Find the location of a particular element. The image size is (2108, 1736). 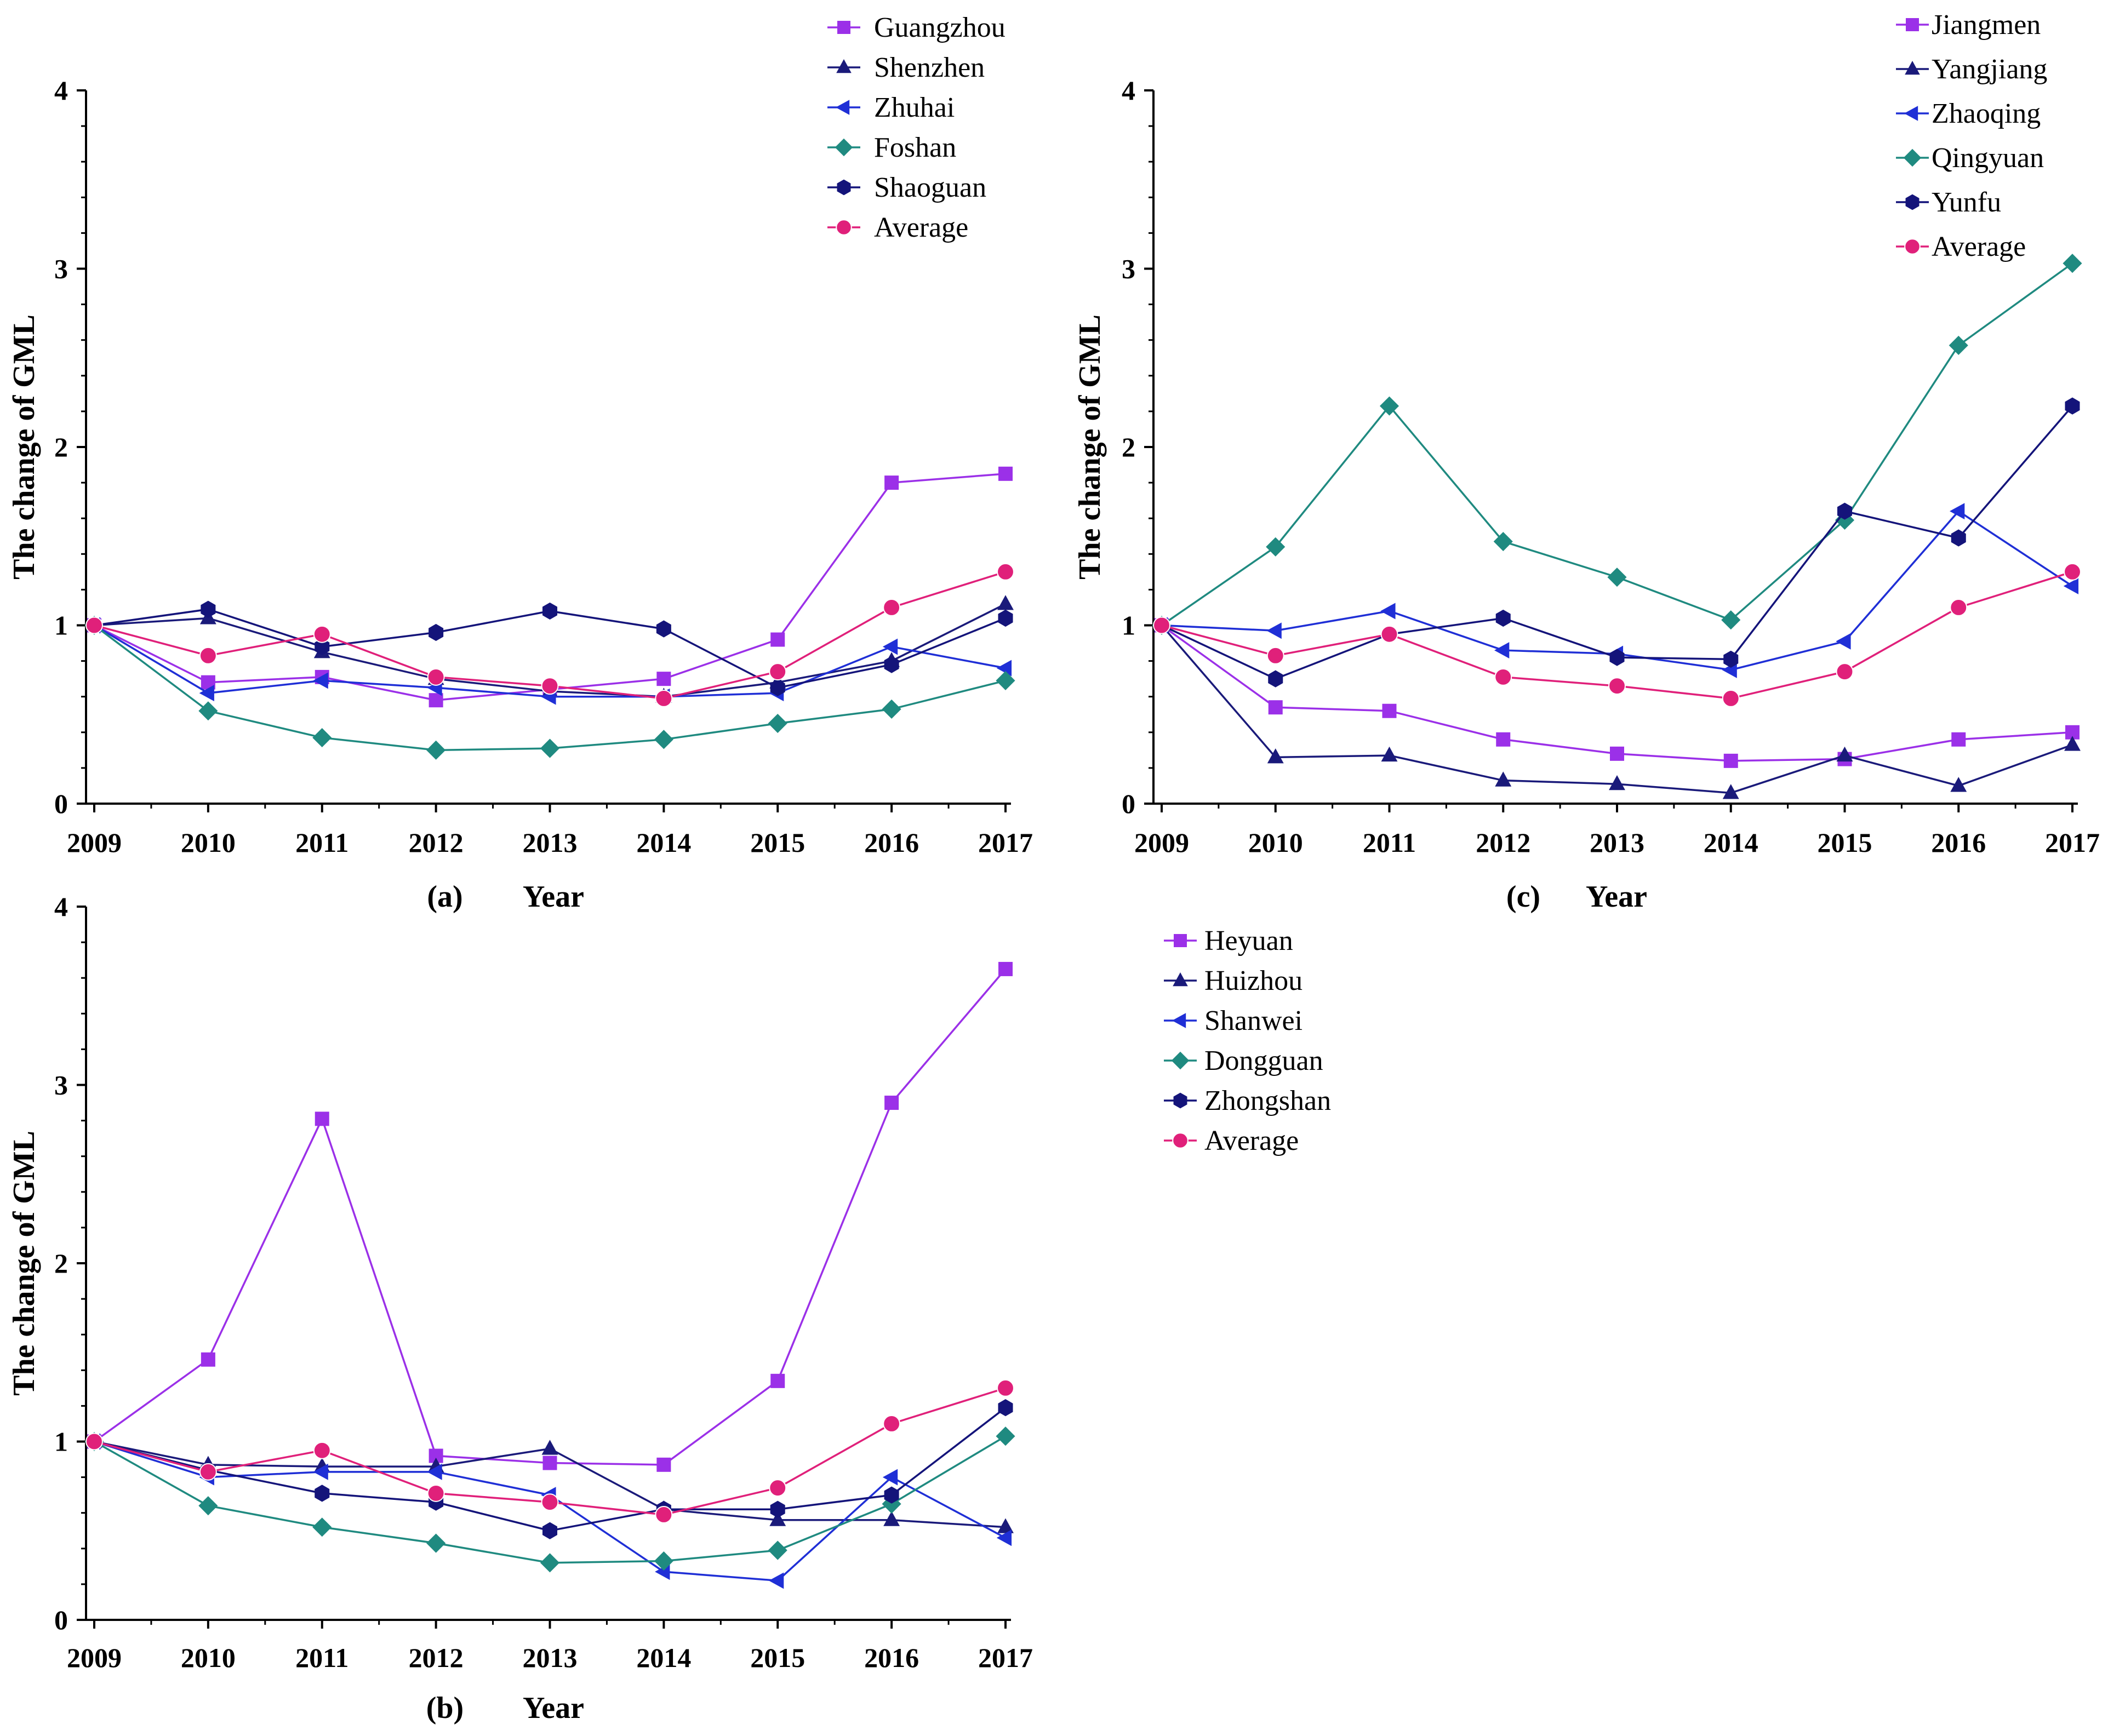

series-jiangmen is located at coordinates (1618, 693).